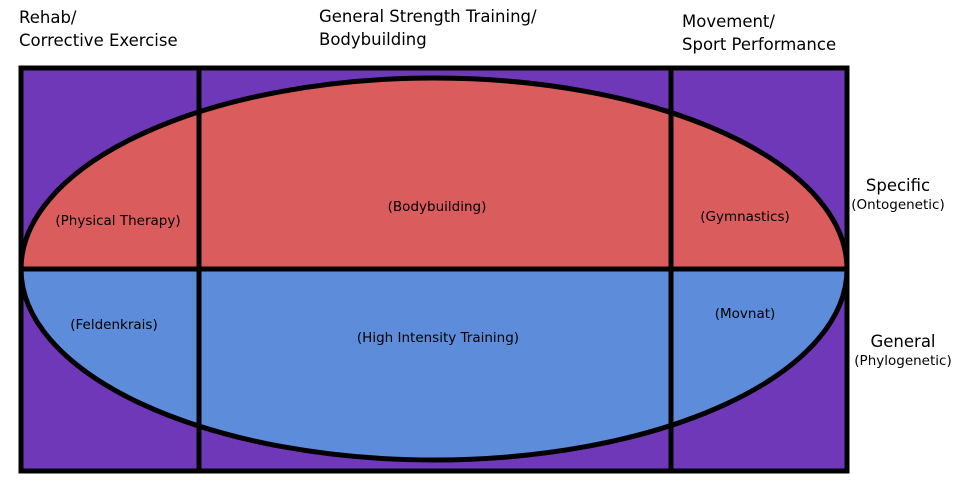 This screenshot has height=501, width=955. Describe the element at coordinates (117, 221) in the screenshot. I see `cell-physical-therapy: (Physical Therapy)` at that location.